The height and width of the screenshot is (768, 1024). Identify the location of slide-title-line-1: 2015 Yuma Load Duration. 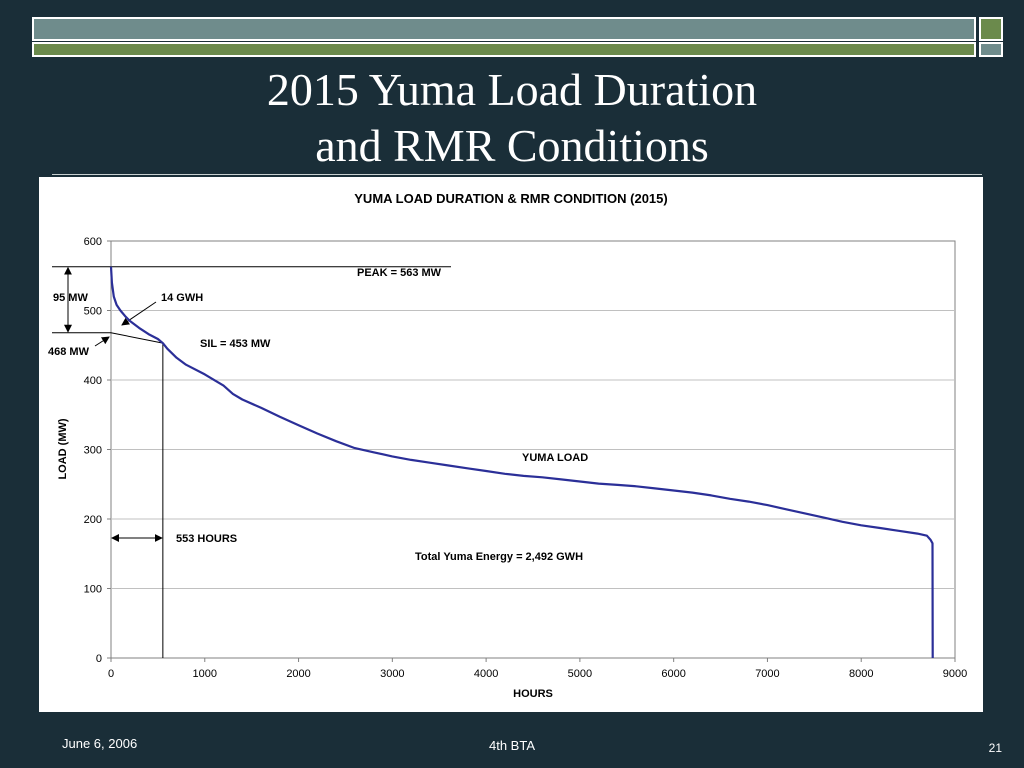
(512, 89).